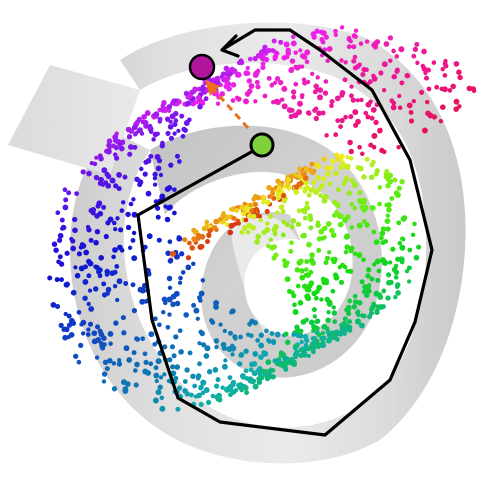  What do you see at coordinates (262, 145) in the screenshot?
I see `start-point-marker` at bounding box center [262, 145].